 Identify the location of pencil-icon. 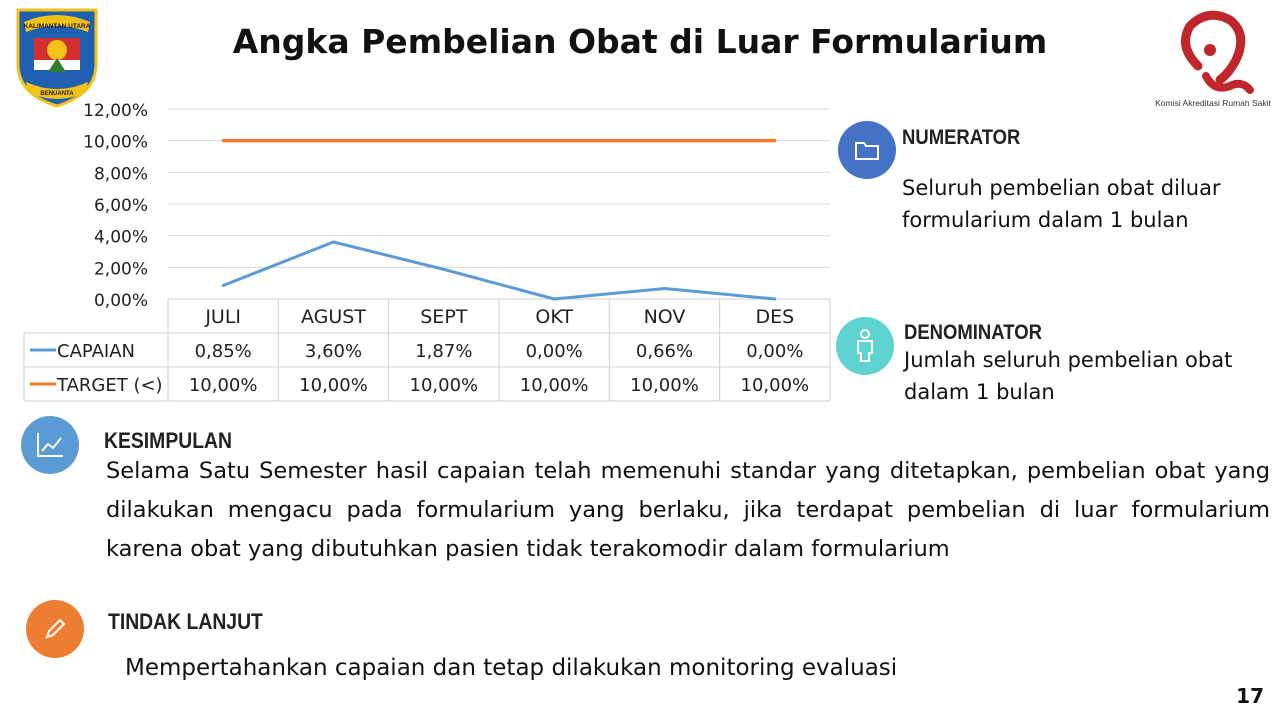
(55, 629).